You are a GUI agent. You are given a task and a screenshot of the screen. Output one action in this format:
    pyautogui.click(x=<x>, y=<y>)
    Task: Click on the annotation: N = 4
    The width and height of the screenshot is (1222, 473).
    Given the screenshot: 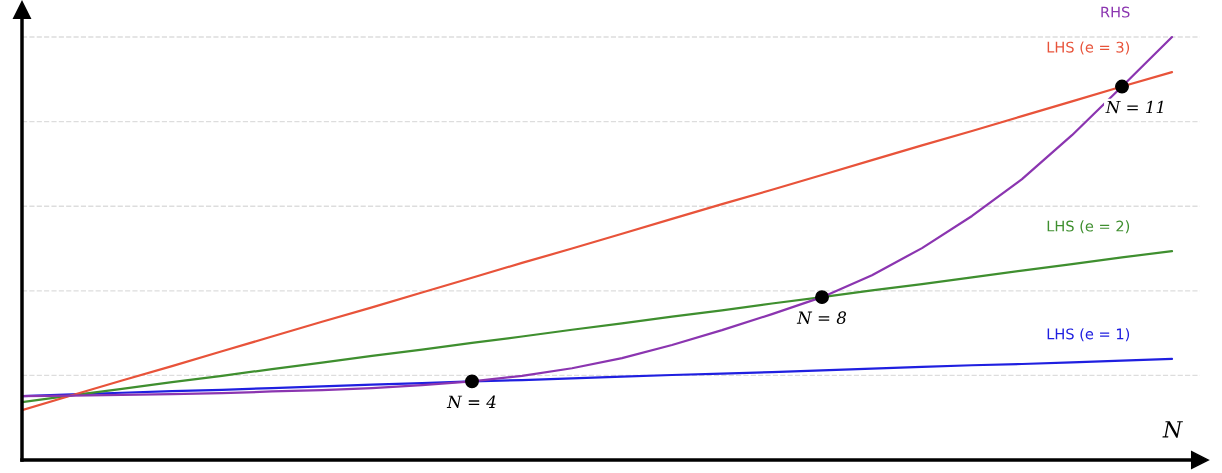 What is the action you would take?
    pyautogui.click(x=471, y=402)
    